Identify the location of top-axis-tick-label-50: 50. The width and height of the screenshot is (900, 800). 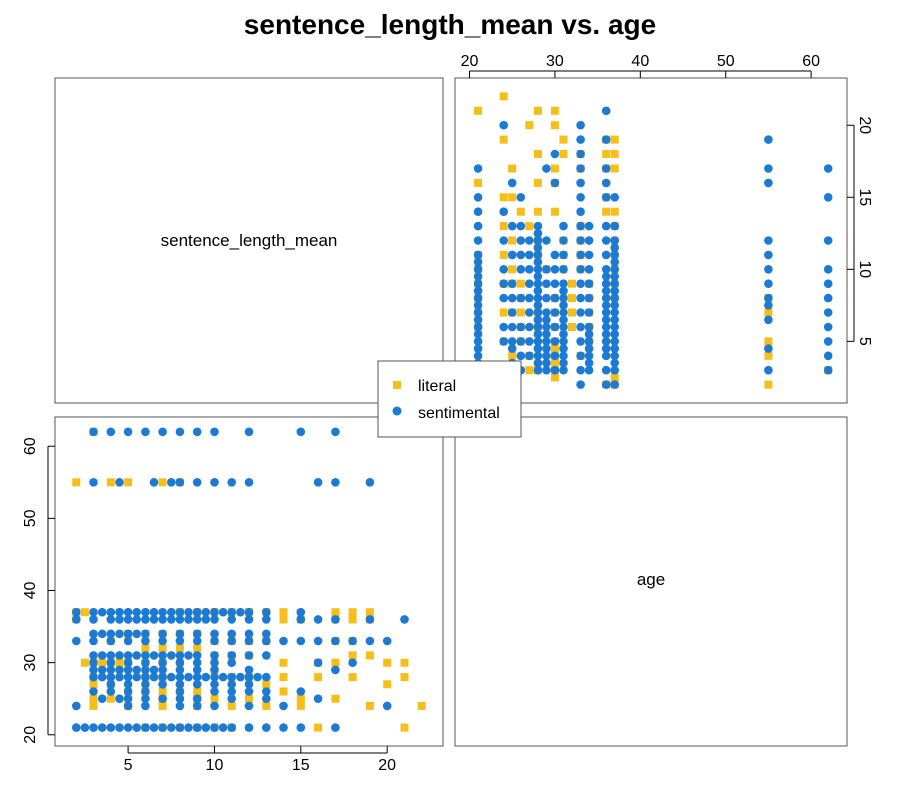
(726, 61).